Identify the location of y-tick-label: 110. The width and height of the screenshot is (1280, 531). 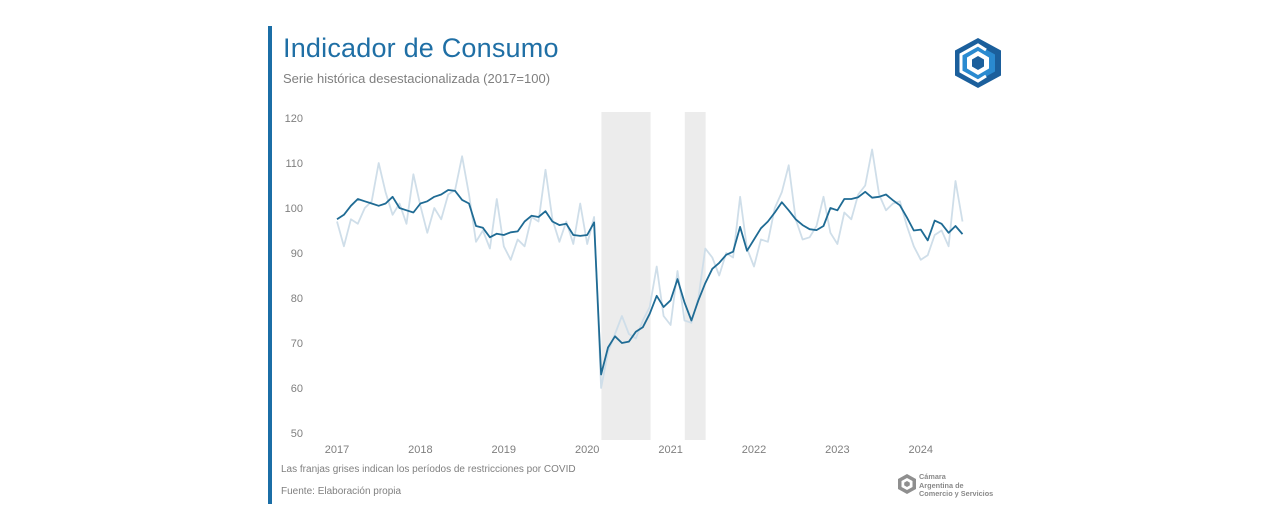
(294, 164).